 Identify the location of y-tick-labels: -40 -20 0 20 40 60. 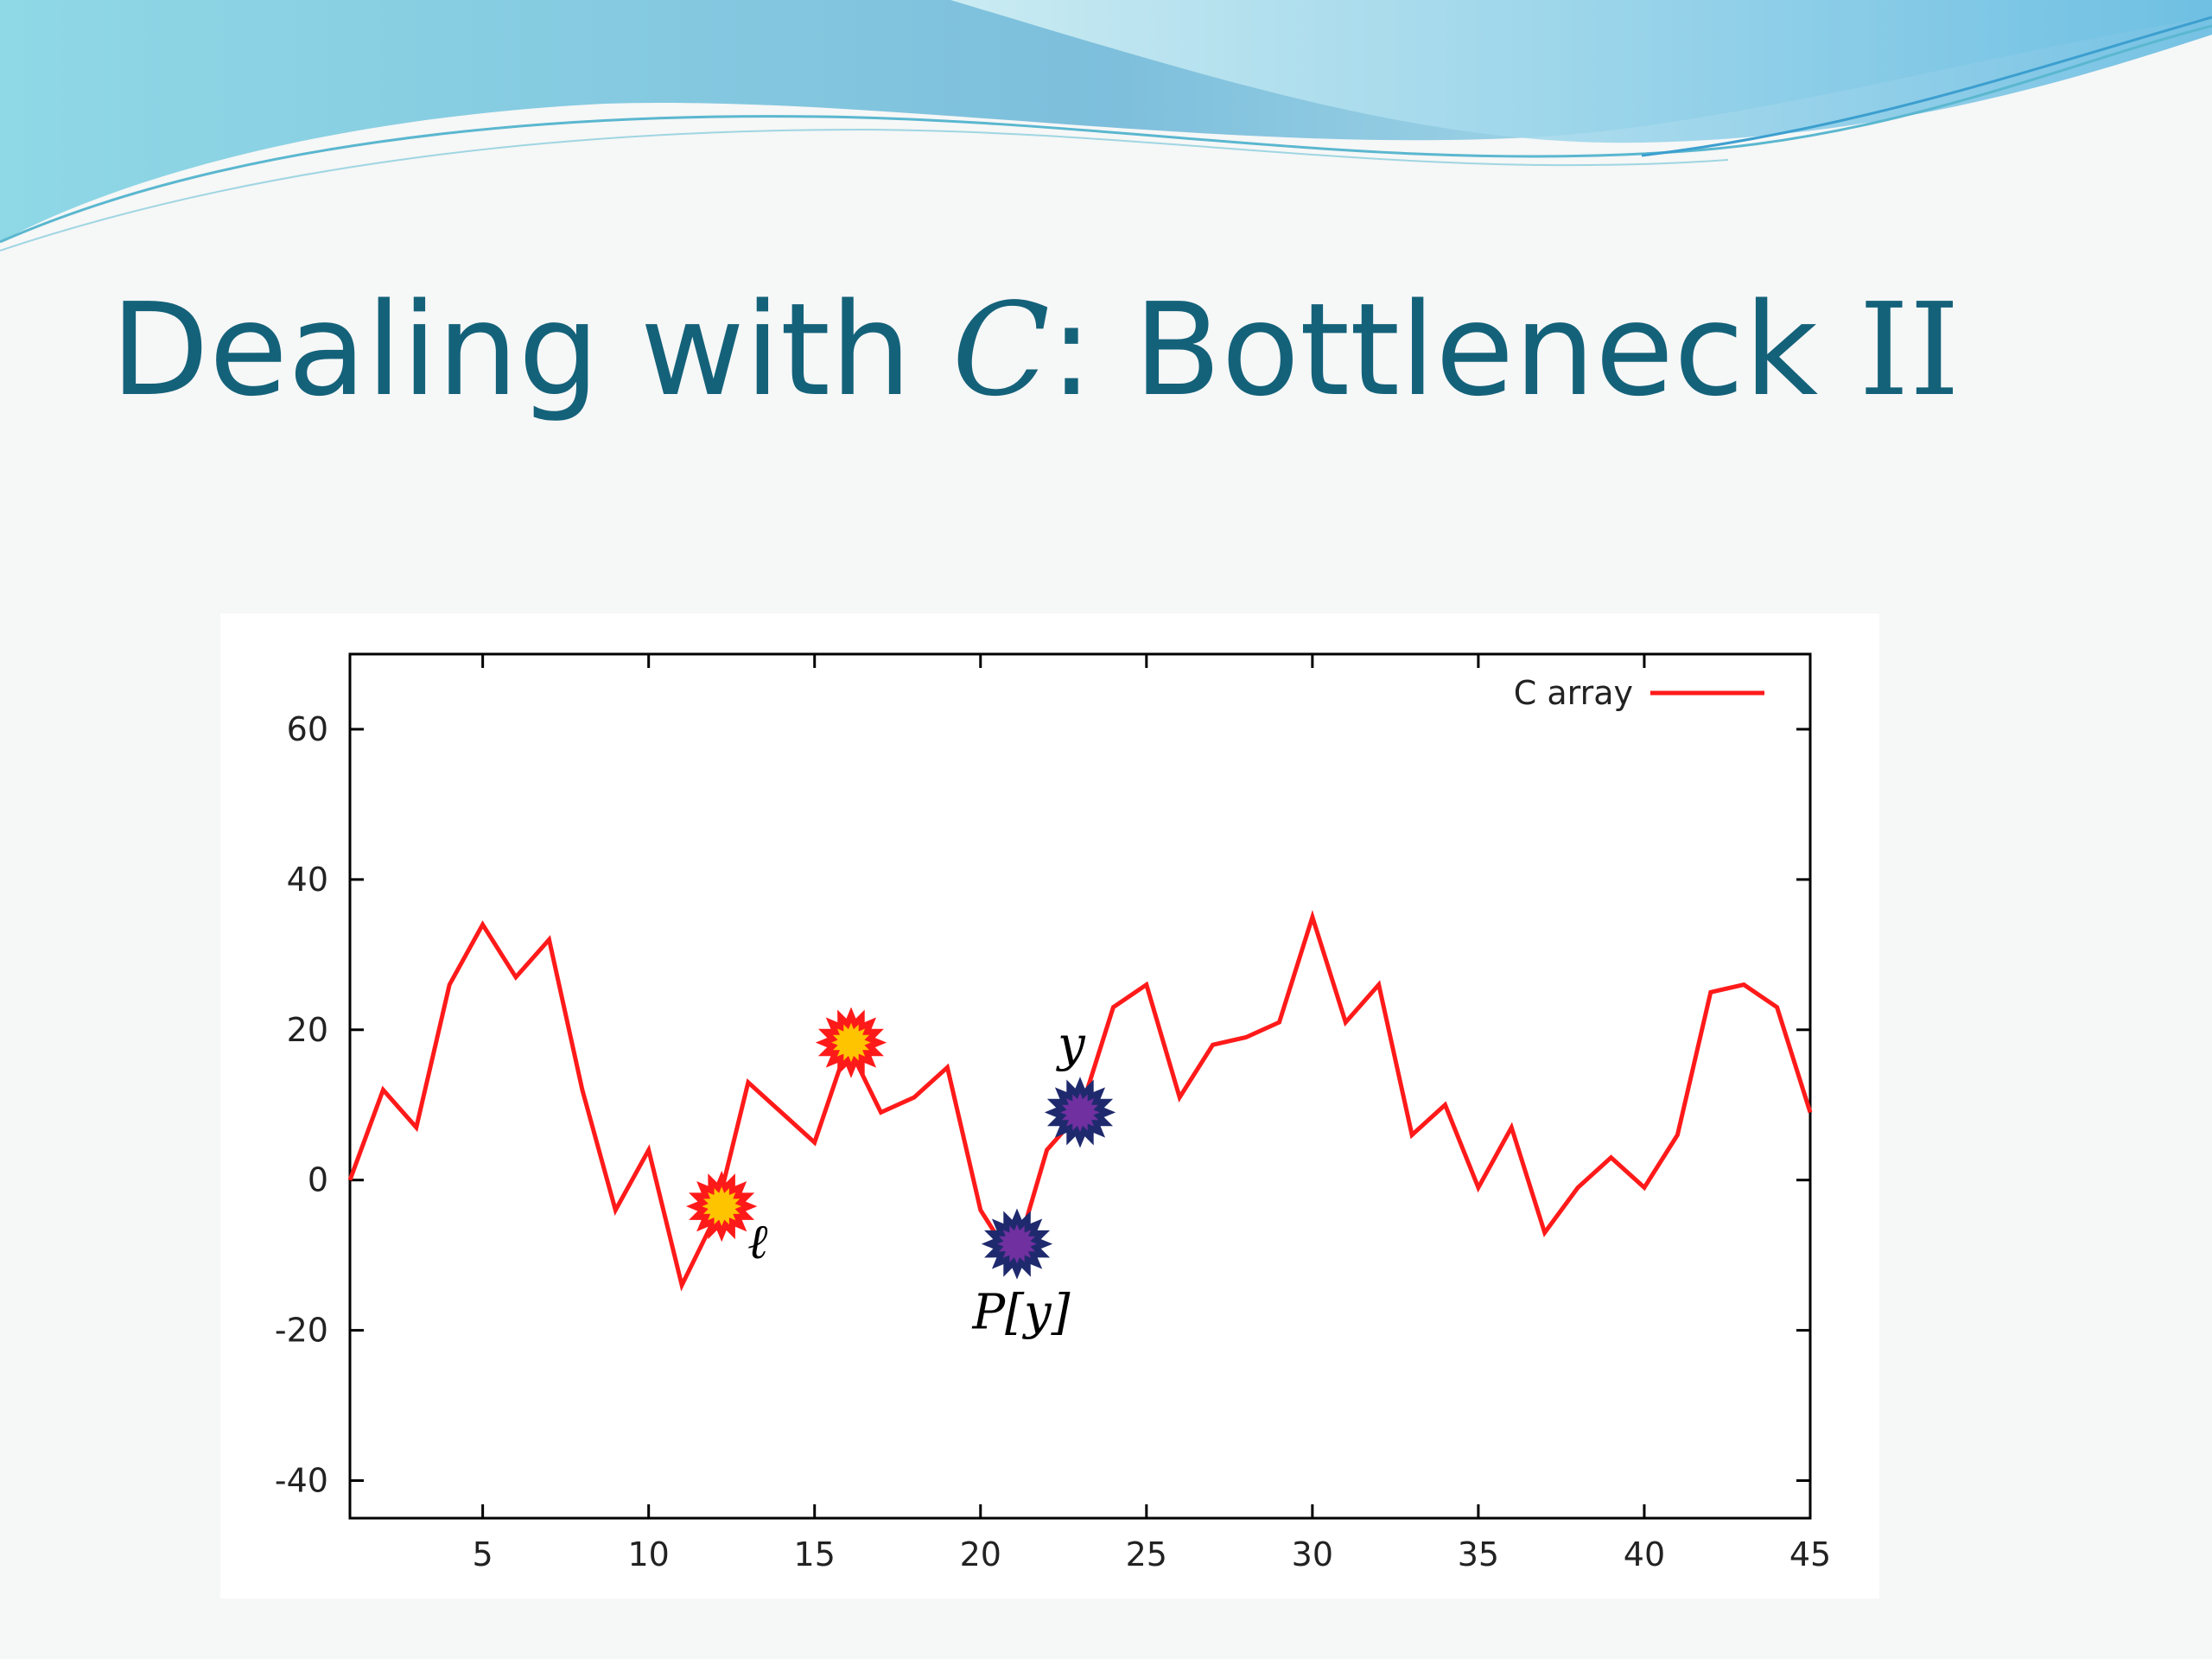
(301, 1105).